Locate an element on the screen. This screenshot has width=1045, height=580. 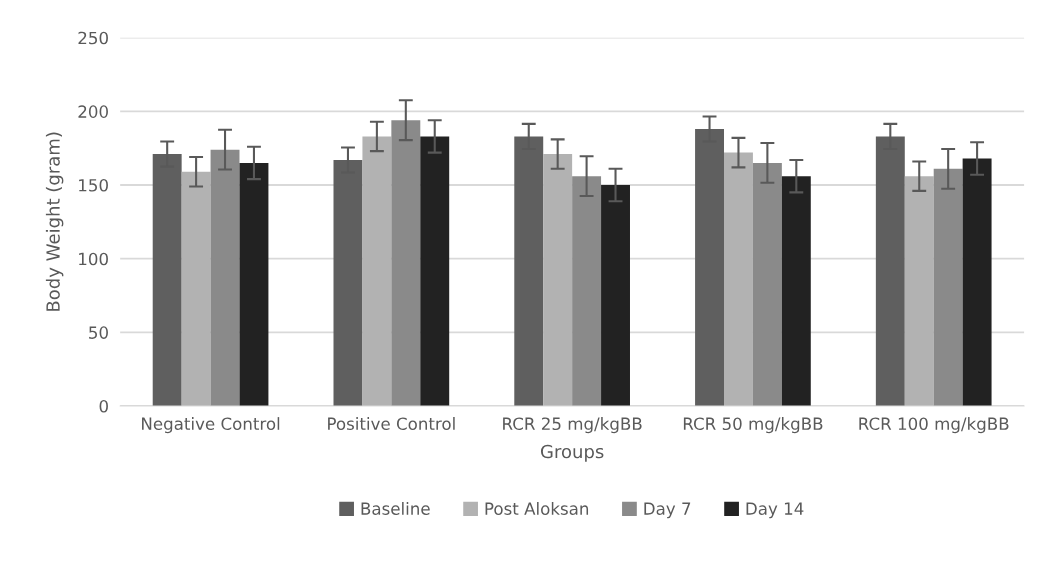
y-tick-label: 250 is located at coordinates (93, 38).